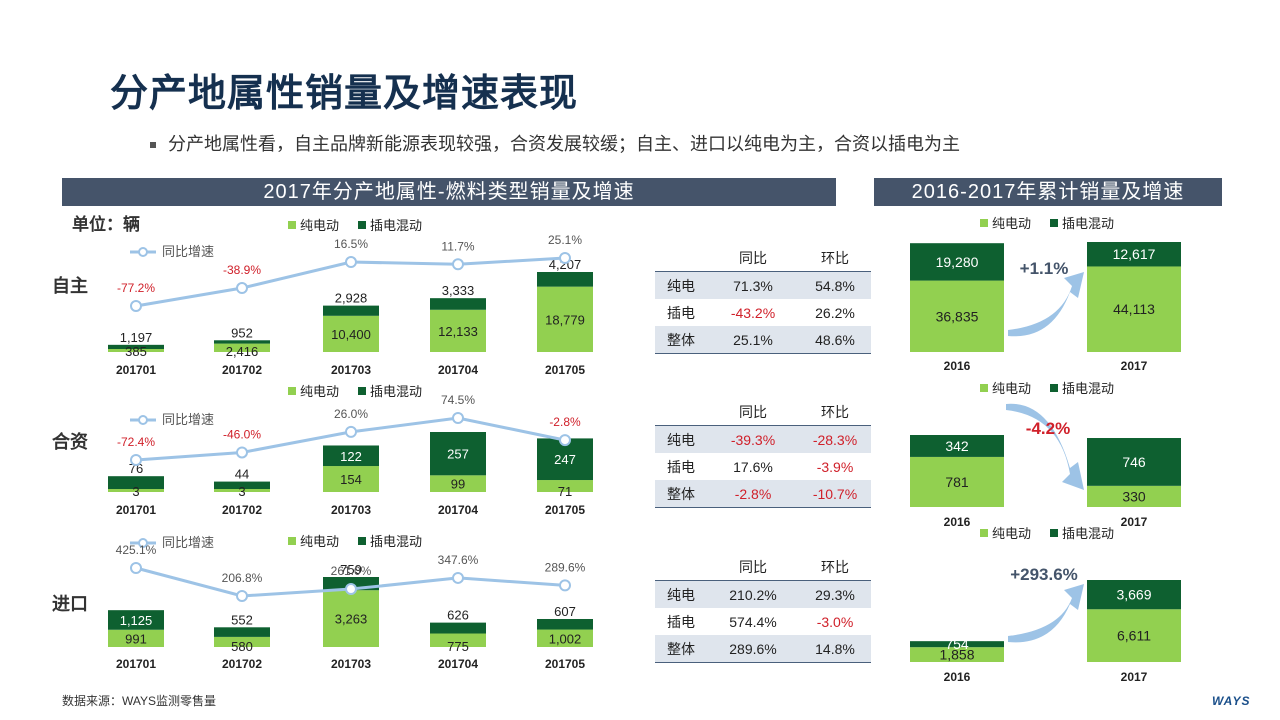 This screenshot has height=720, width=1280. What do you see at coordinates (957, 446) in the screenshot?
I see `year-bar-label-phev: 342` at bounding box center [957, 446].